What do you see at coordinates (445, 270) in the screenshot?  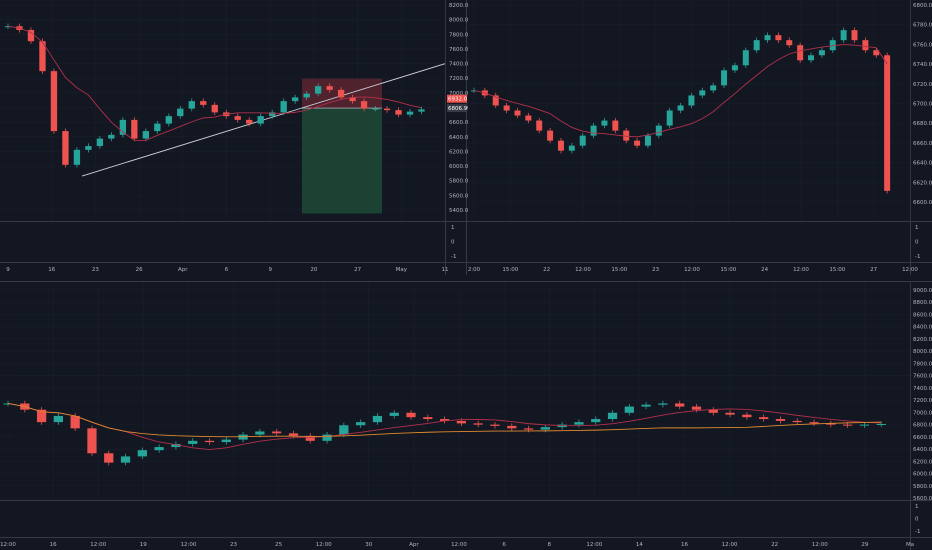 I see `x-axis-tick-label: 11` at bounding box center [445, 270].